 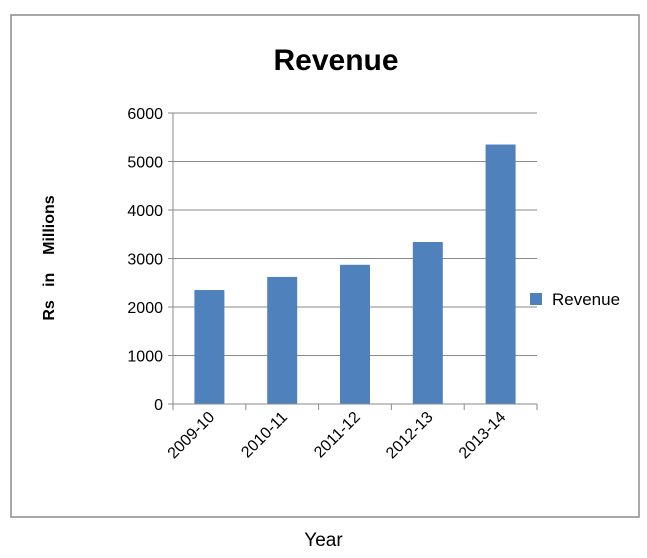 What do you see at coordinates (145, 211) in the screenshot?
I see `y-tick-label: 4000` at bounding box center [145, 211].